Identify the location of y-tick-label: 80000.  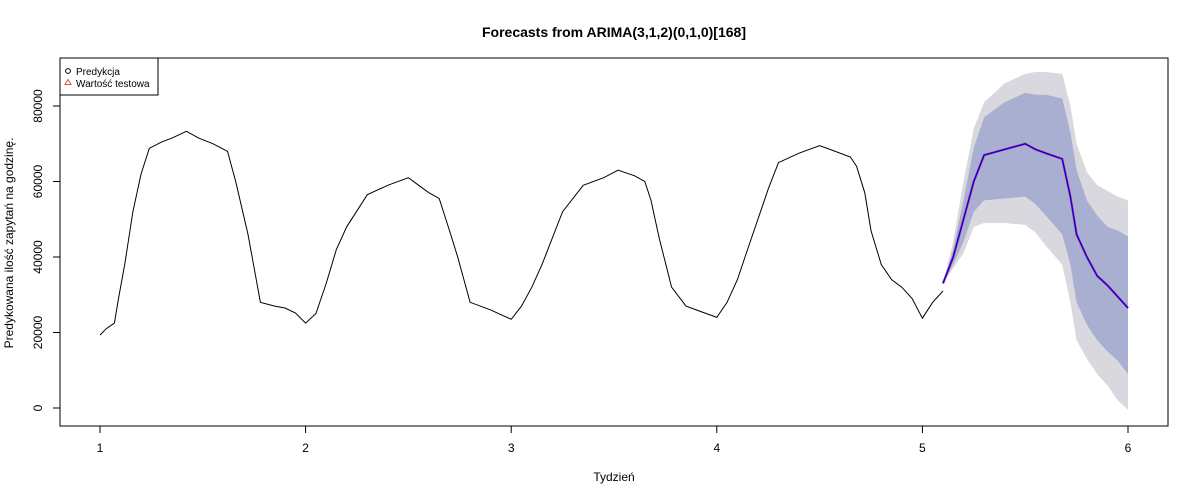
(38, 106).